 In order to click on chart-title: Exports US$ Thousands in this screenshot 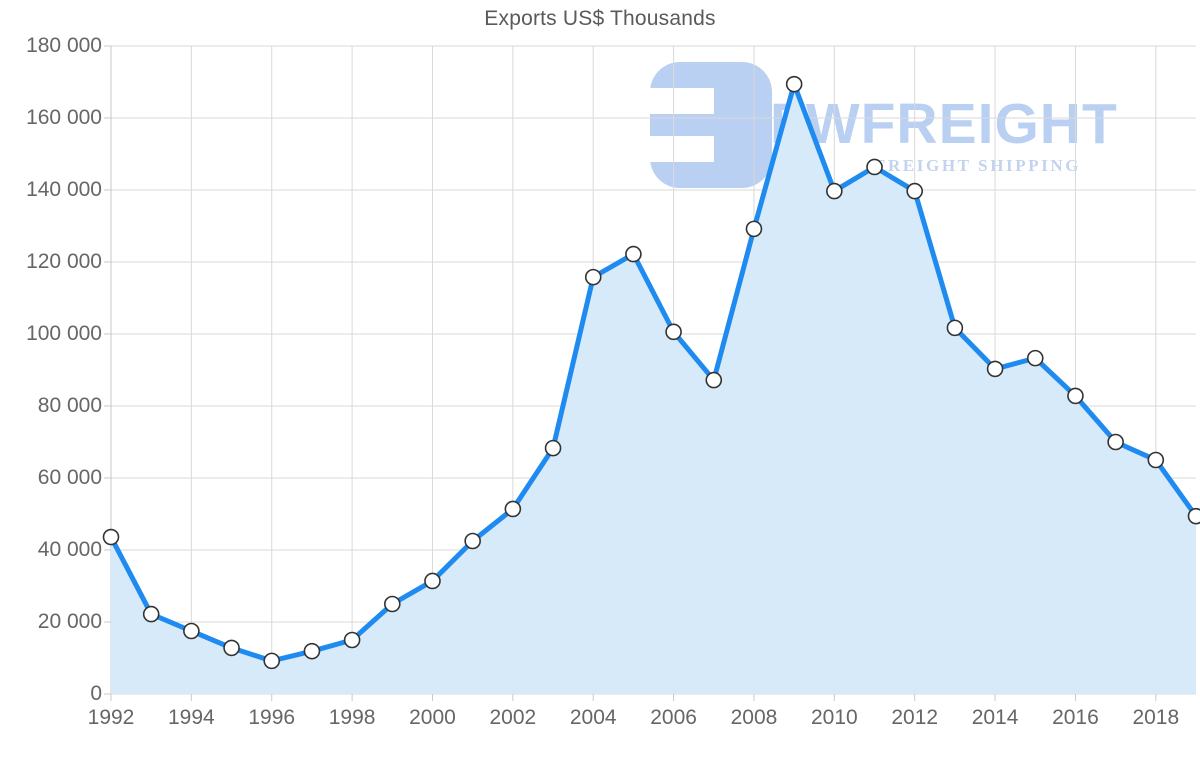, I will do `click(600, 18)`.